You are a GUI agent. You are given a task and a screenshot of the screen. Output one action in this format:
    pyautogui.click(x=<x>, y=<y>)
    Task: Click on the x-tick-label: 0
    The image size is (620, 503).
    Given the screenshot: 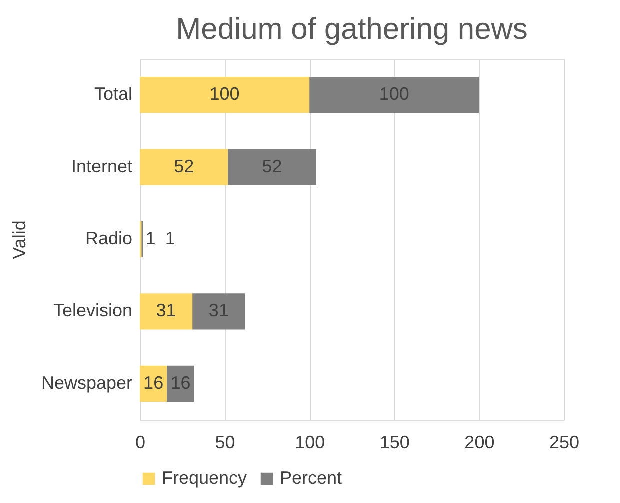 What is the action you would take?
    pyautogui.click(x=140, y=442)
    